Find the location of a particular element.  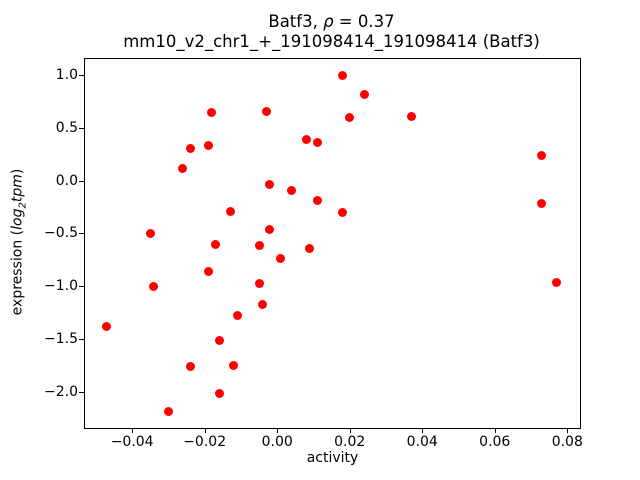

y-axis-label: expression (log2tpm) is located at coordinates (19, 242).